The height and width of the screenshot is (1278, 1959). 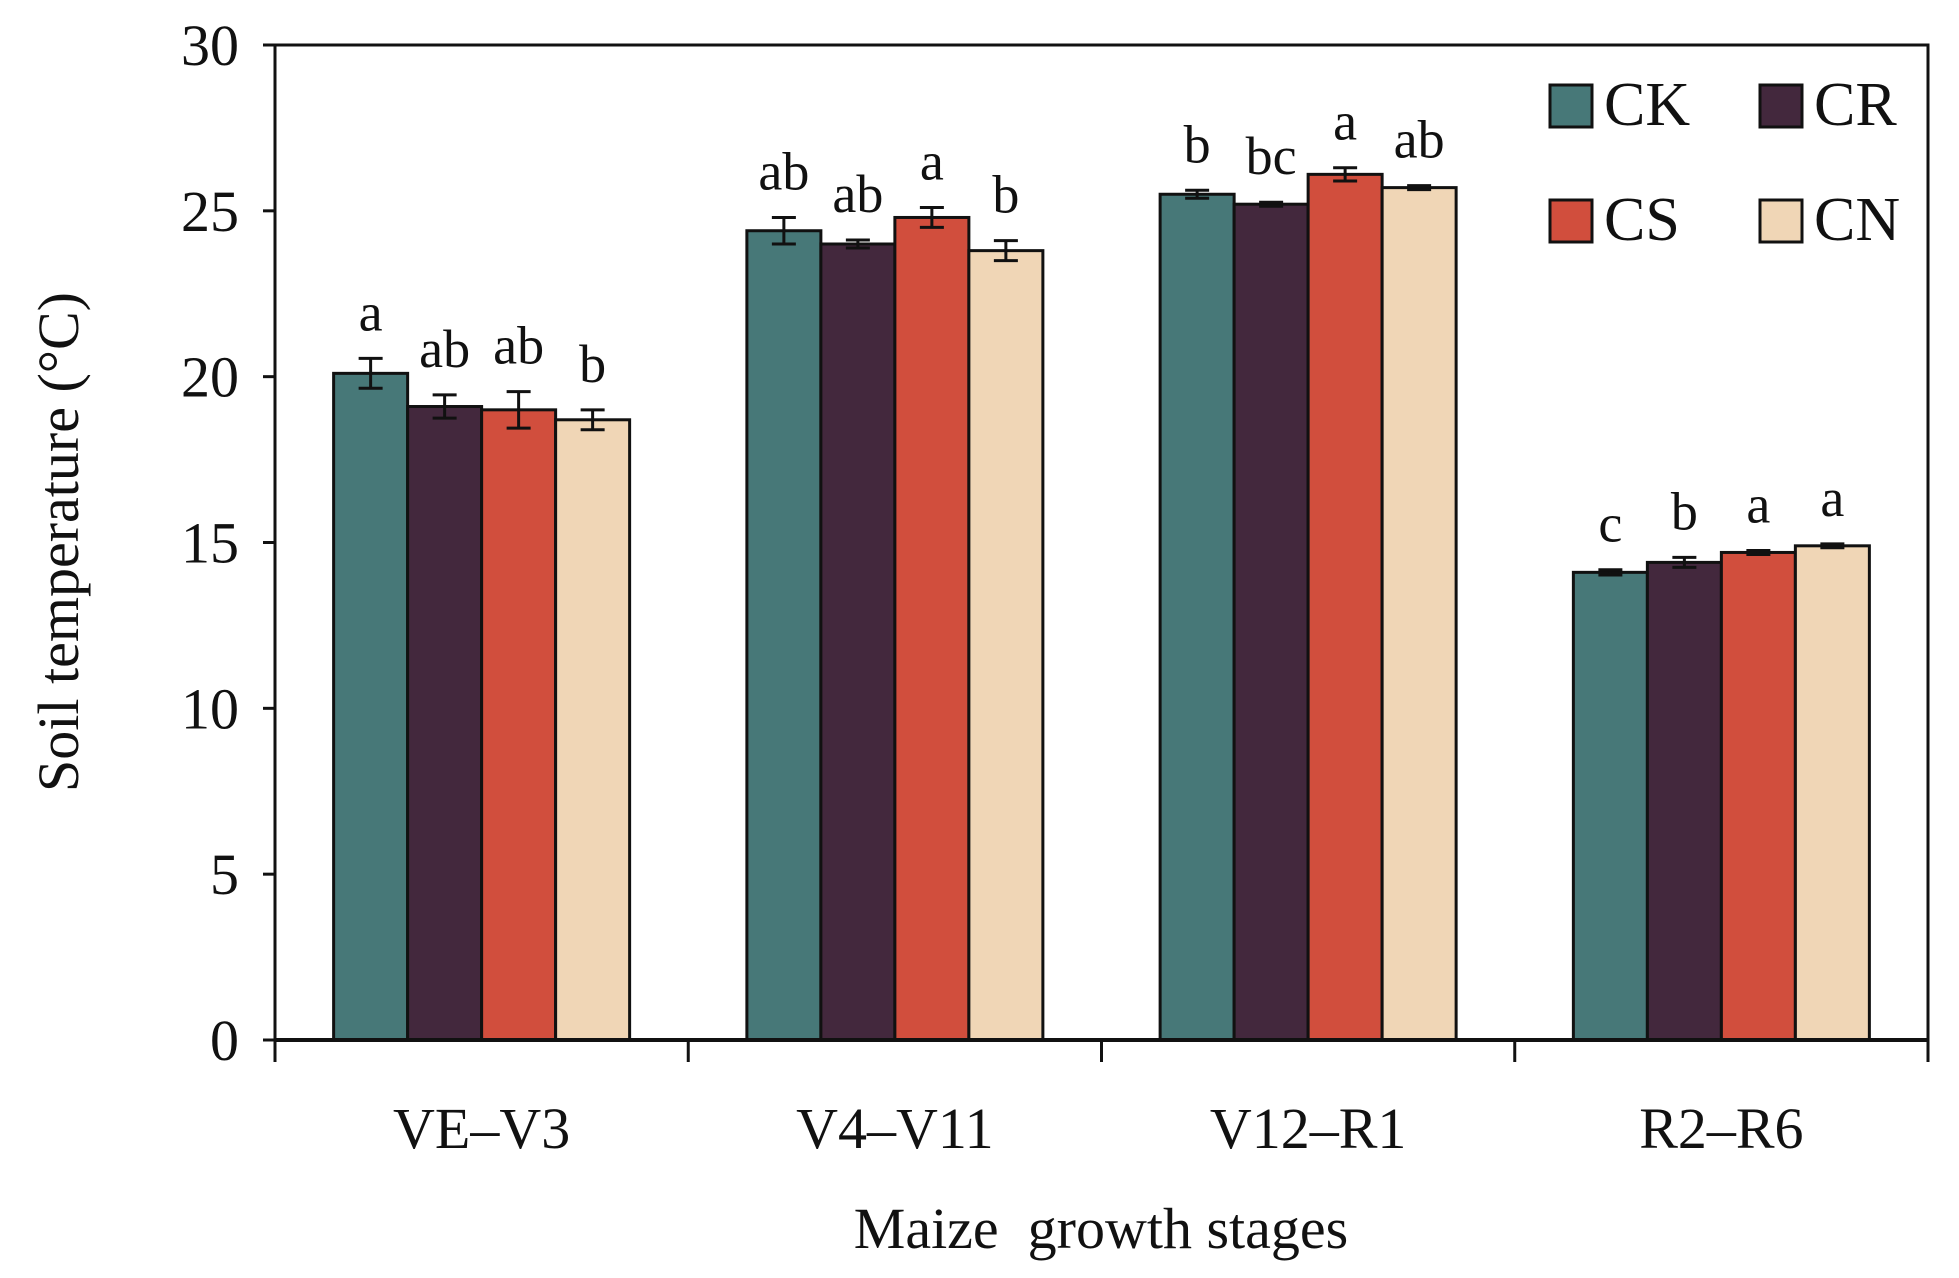 What do you see at coordinates (58, 542) in the screenshot?
I see `y-axis-title: Soil temperature (°C)` at bounding box center [58, 542].